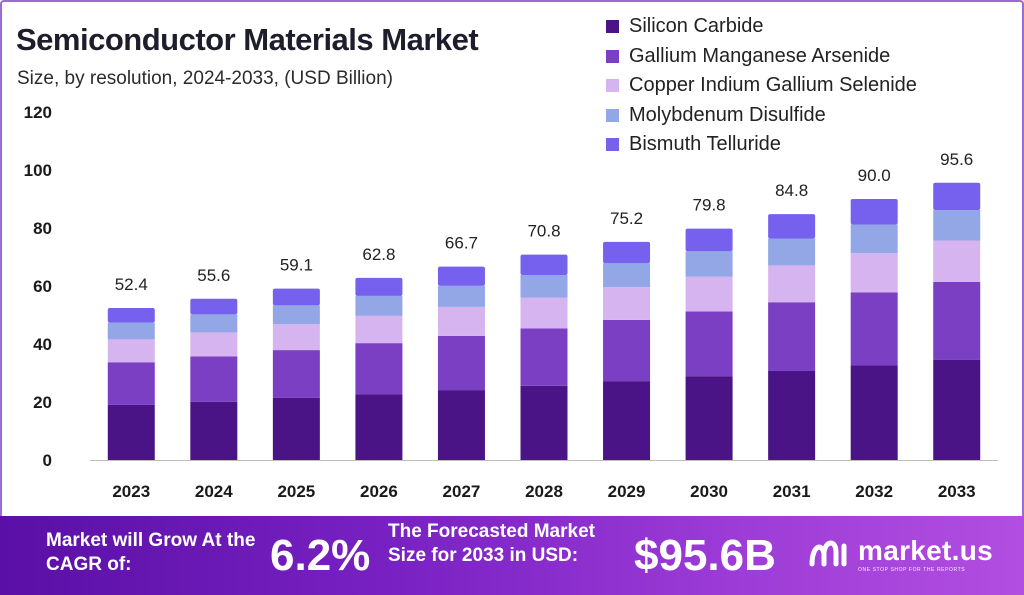 The width and height of the screenshot is (1024, 595). I want to click on y-tick-label: 100, so click(38, 170).